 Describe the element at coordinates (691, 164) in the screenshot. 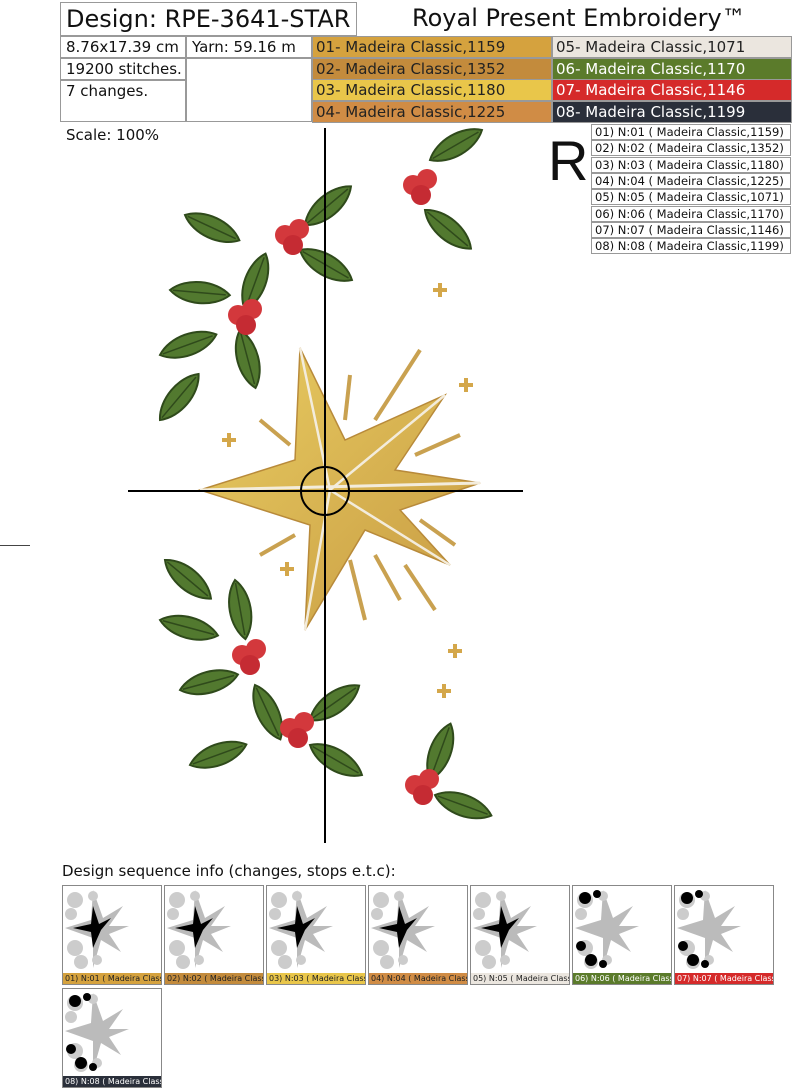

I see `thread-entry: 03) N:03 ( Madeira Classic,1180)` at that location.